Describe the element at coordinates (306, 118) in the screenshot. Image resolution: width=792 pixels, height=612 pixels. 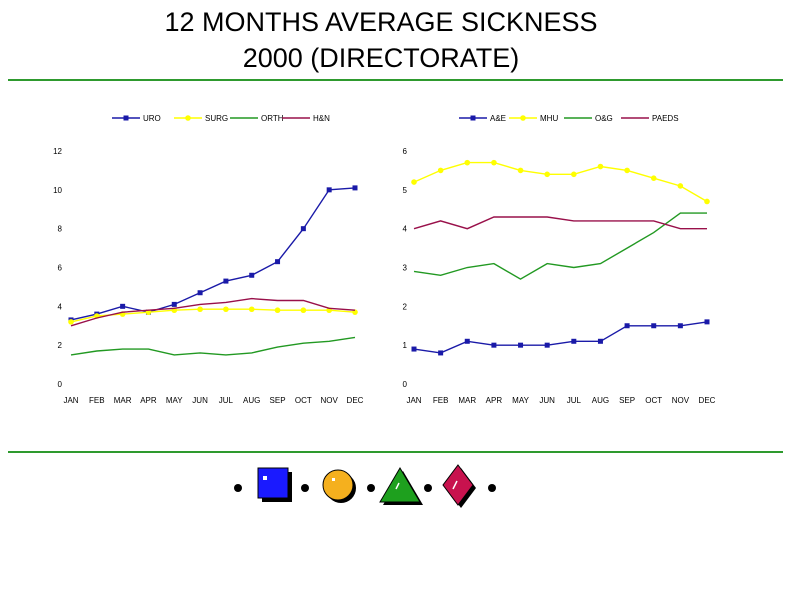
I see `legend-entry: H&N` at that location.